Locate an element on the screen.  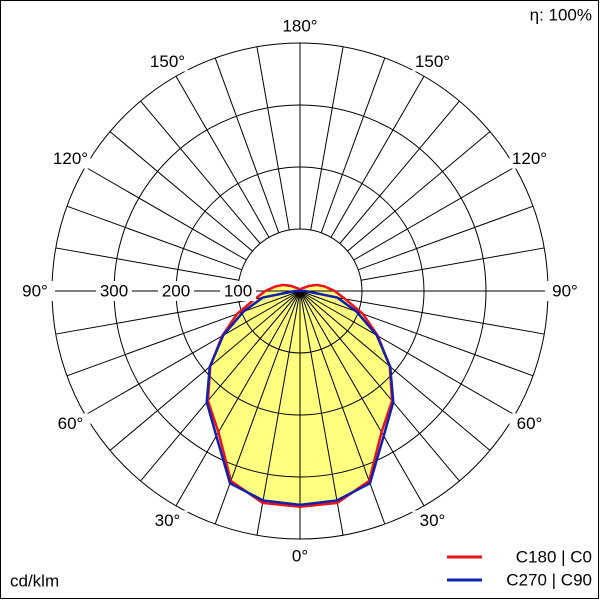
legend-label: C270 | C90 is located at coordinates (549, 579).